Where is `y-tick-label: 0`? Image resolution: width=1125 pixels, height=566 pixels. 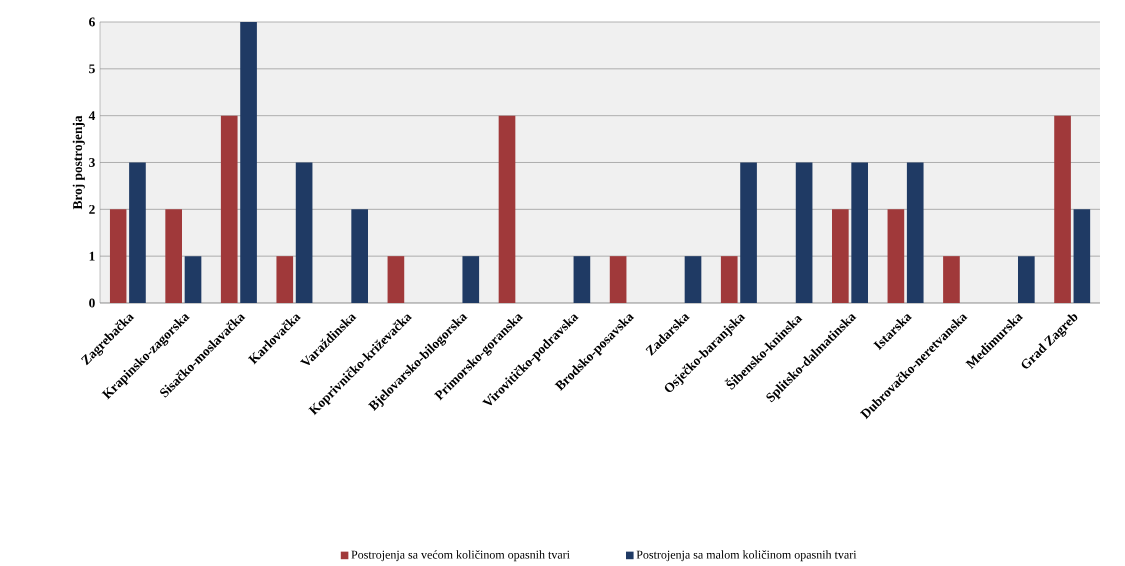
y-tick-label: 0 is located at coordinates (92, 303).